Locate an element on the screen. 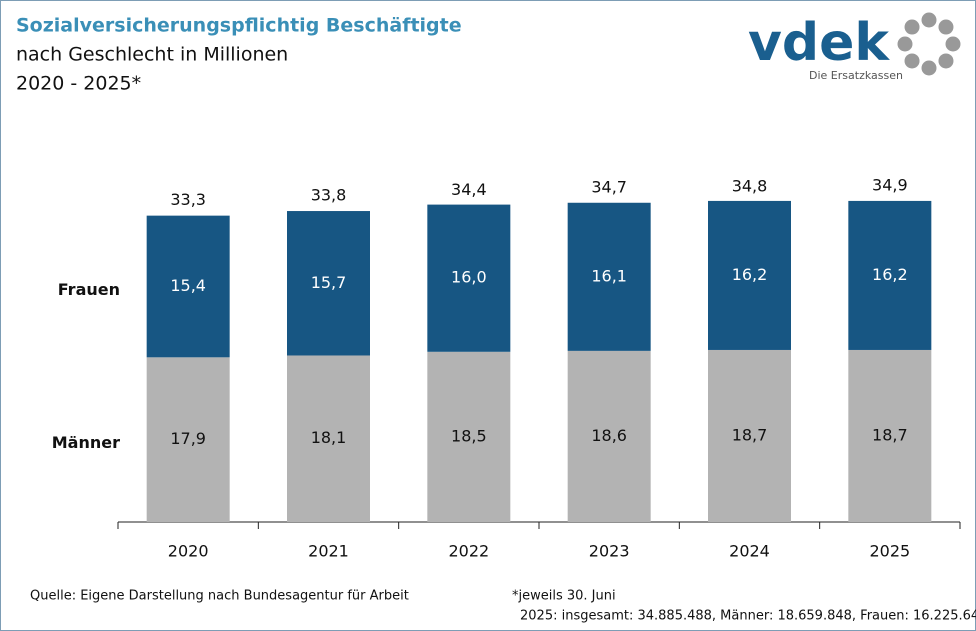 Image resolution: width=976 pixels, height=631 pixels. value-label: 15,4 is located at coordinates (188, 285).